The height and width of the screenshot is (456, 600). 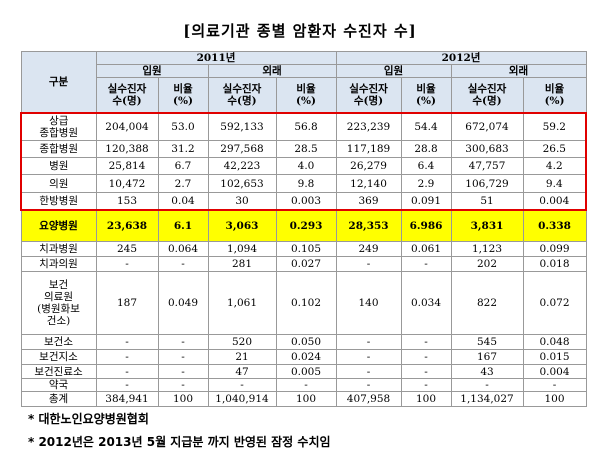 What do you see at coordinates (368, 166) in the screenshot?
I see `cell: 26,279` at bounding box center [368, 166].